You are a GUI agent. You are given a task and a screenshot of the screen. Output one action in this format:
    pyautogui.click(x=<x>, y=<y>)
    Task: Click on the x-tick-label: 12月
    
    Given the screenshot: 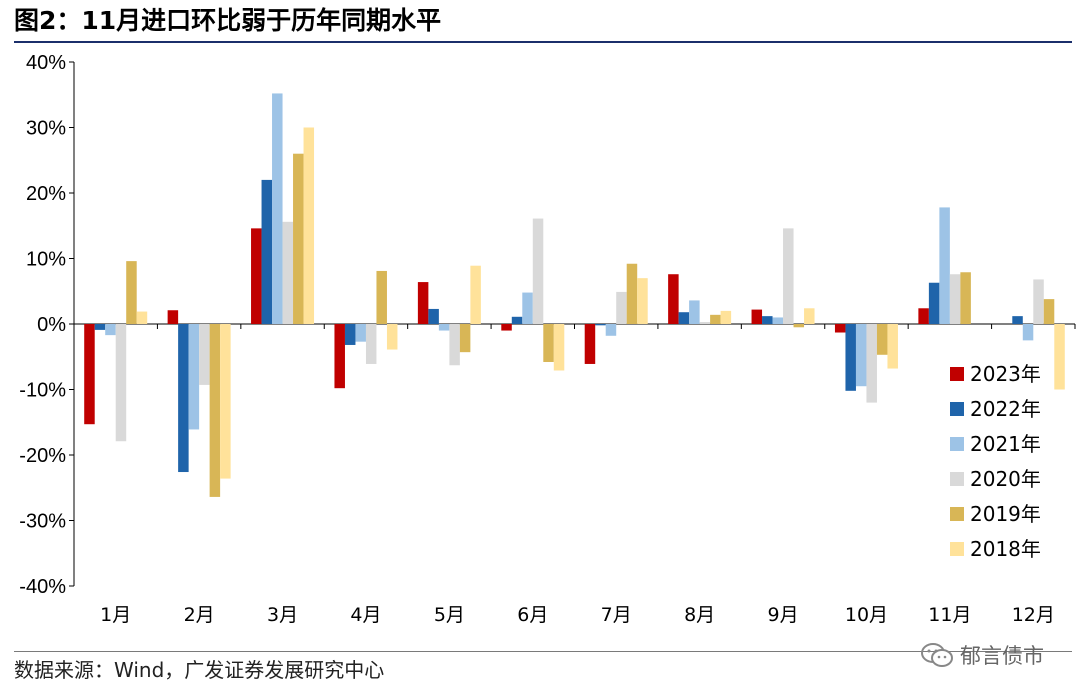 What is the action you would take?
    pyautogui.click(x=1033, y=615)
    